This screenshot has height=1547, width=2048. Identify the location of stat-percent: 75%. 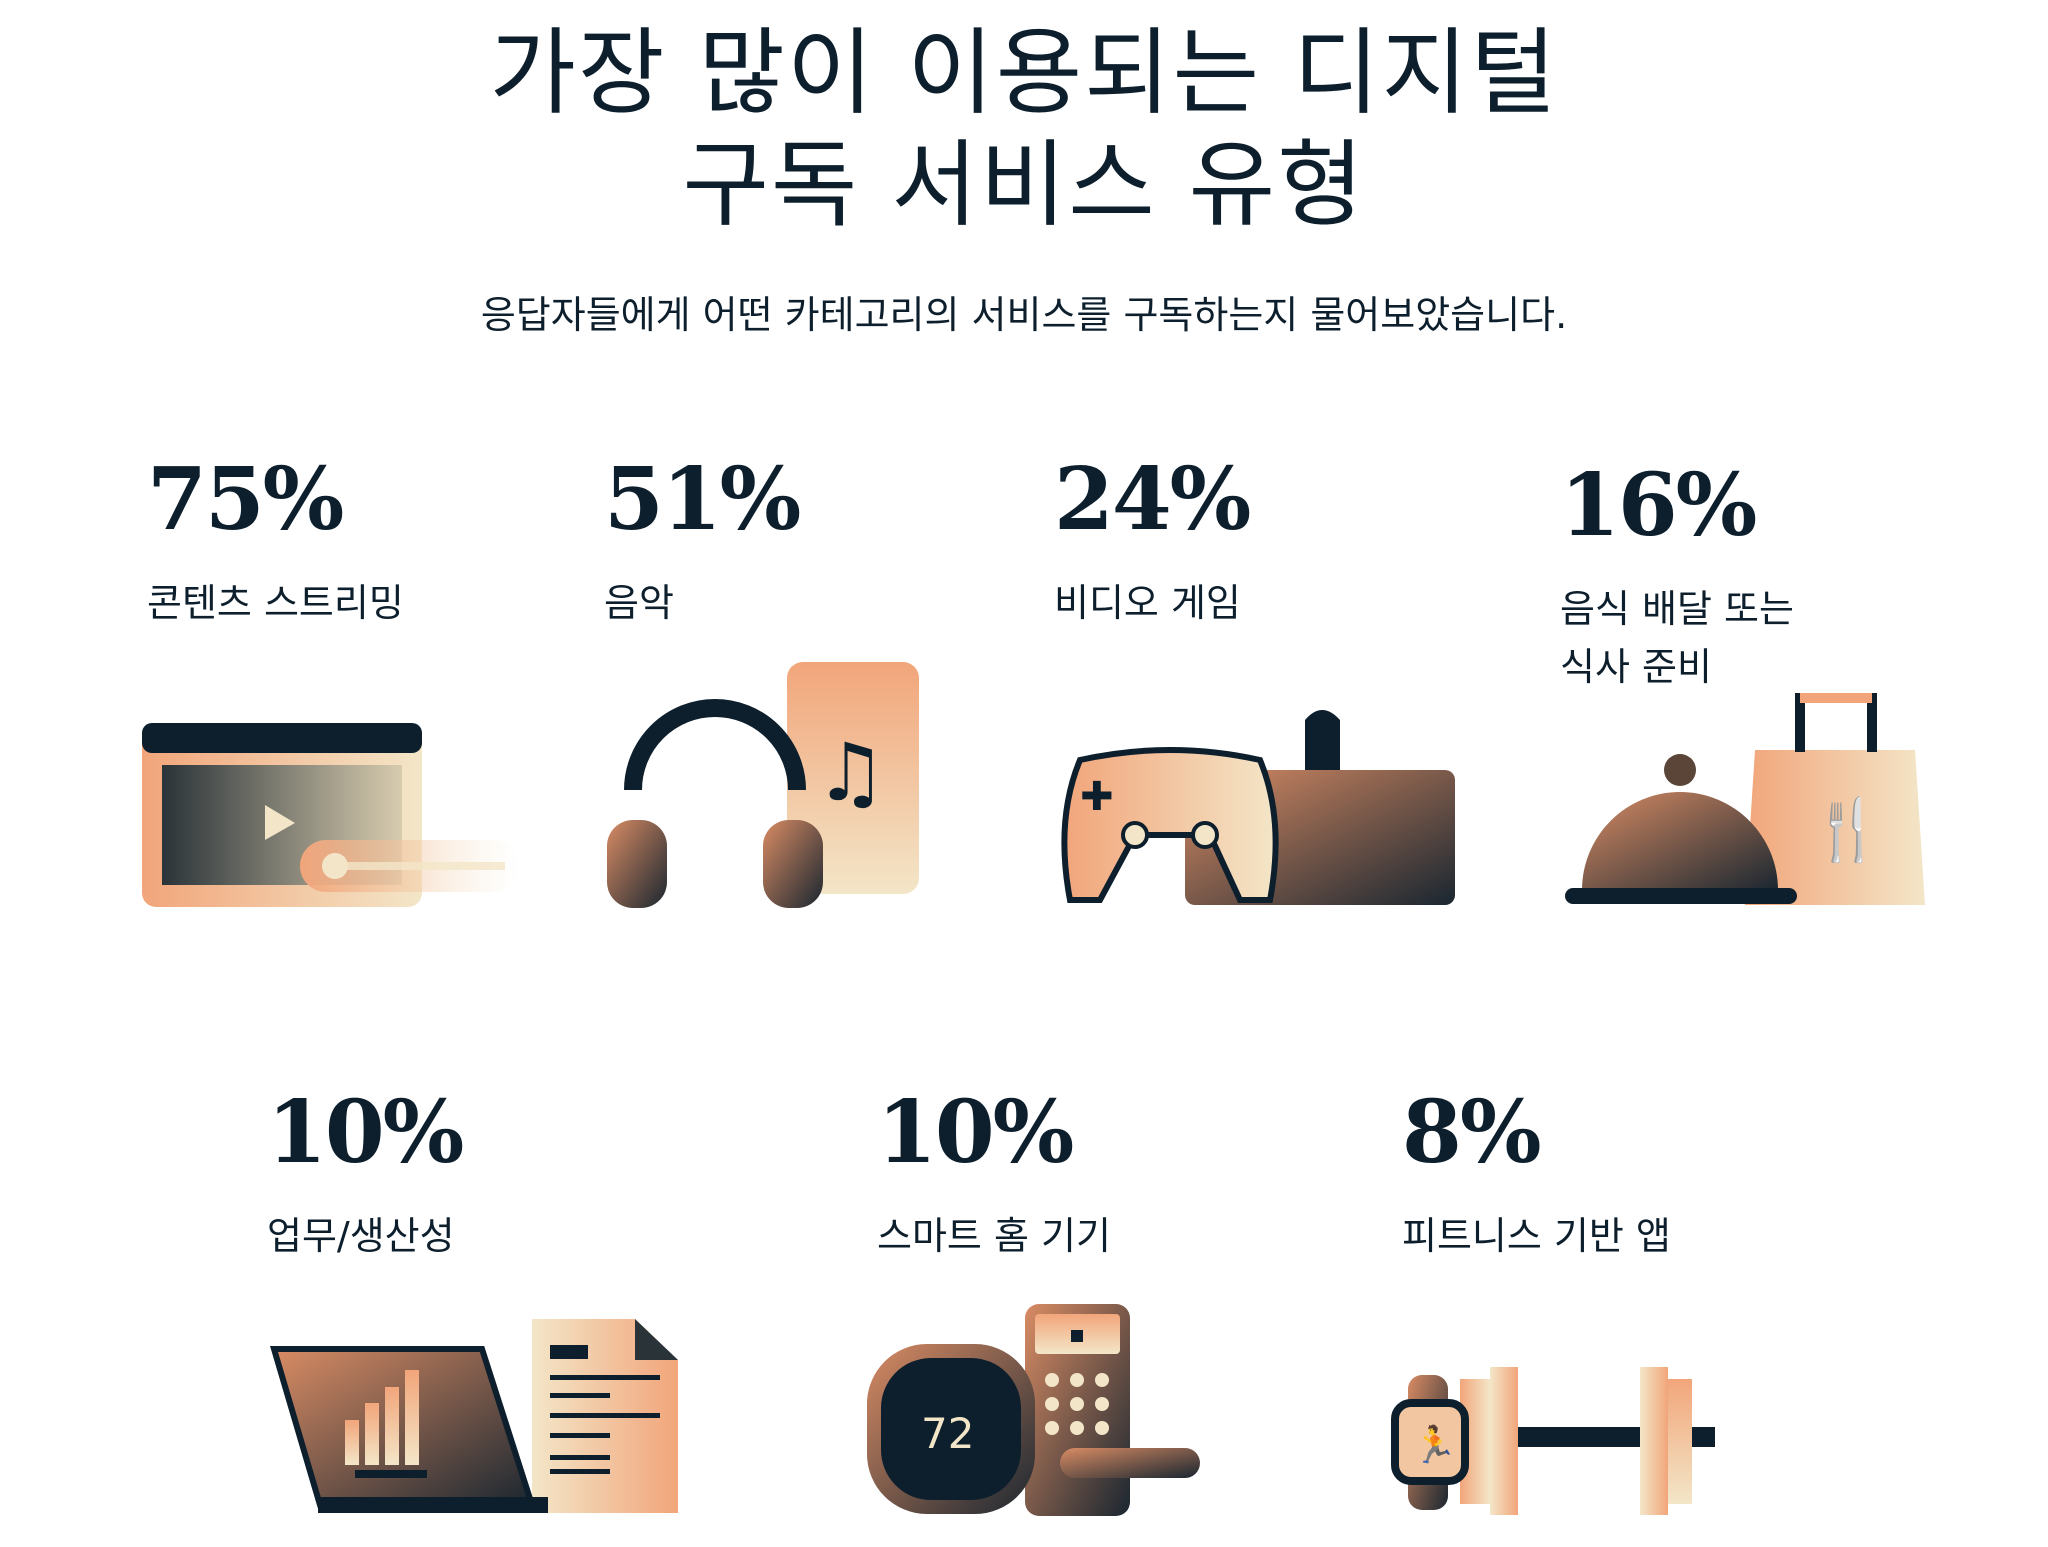
(245, 499).